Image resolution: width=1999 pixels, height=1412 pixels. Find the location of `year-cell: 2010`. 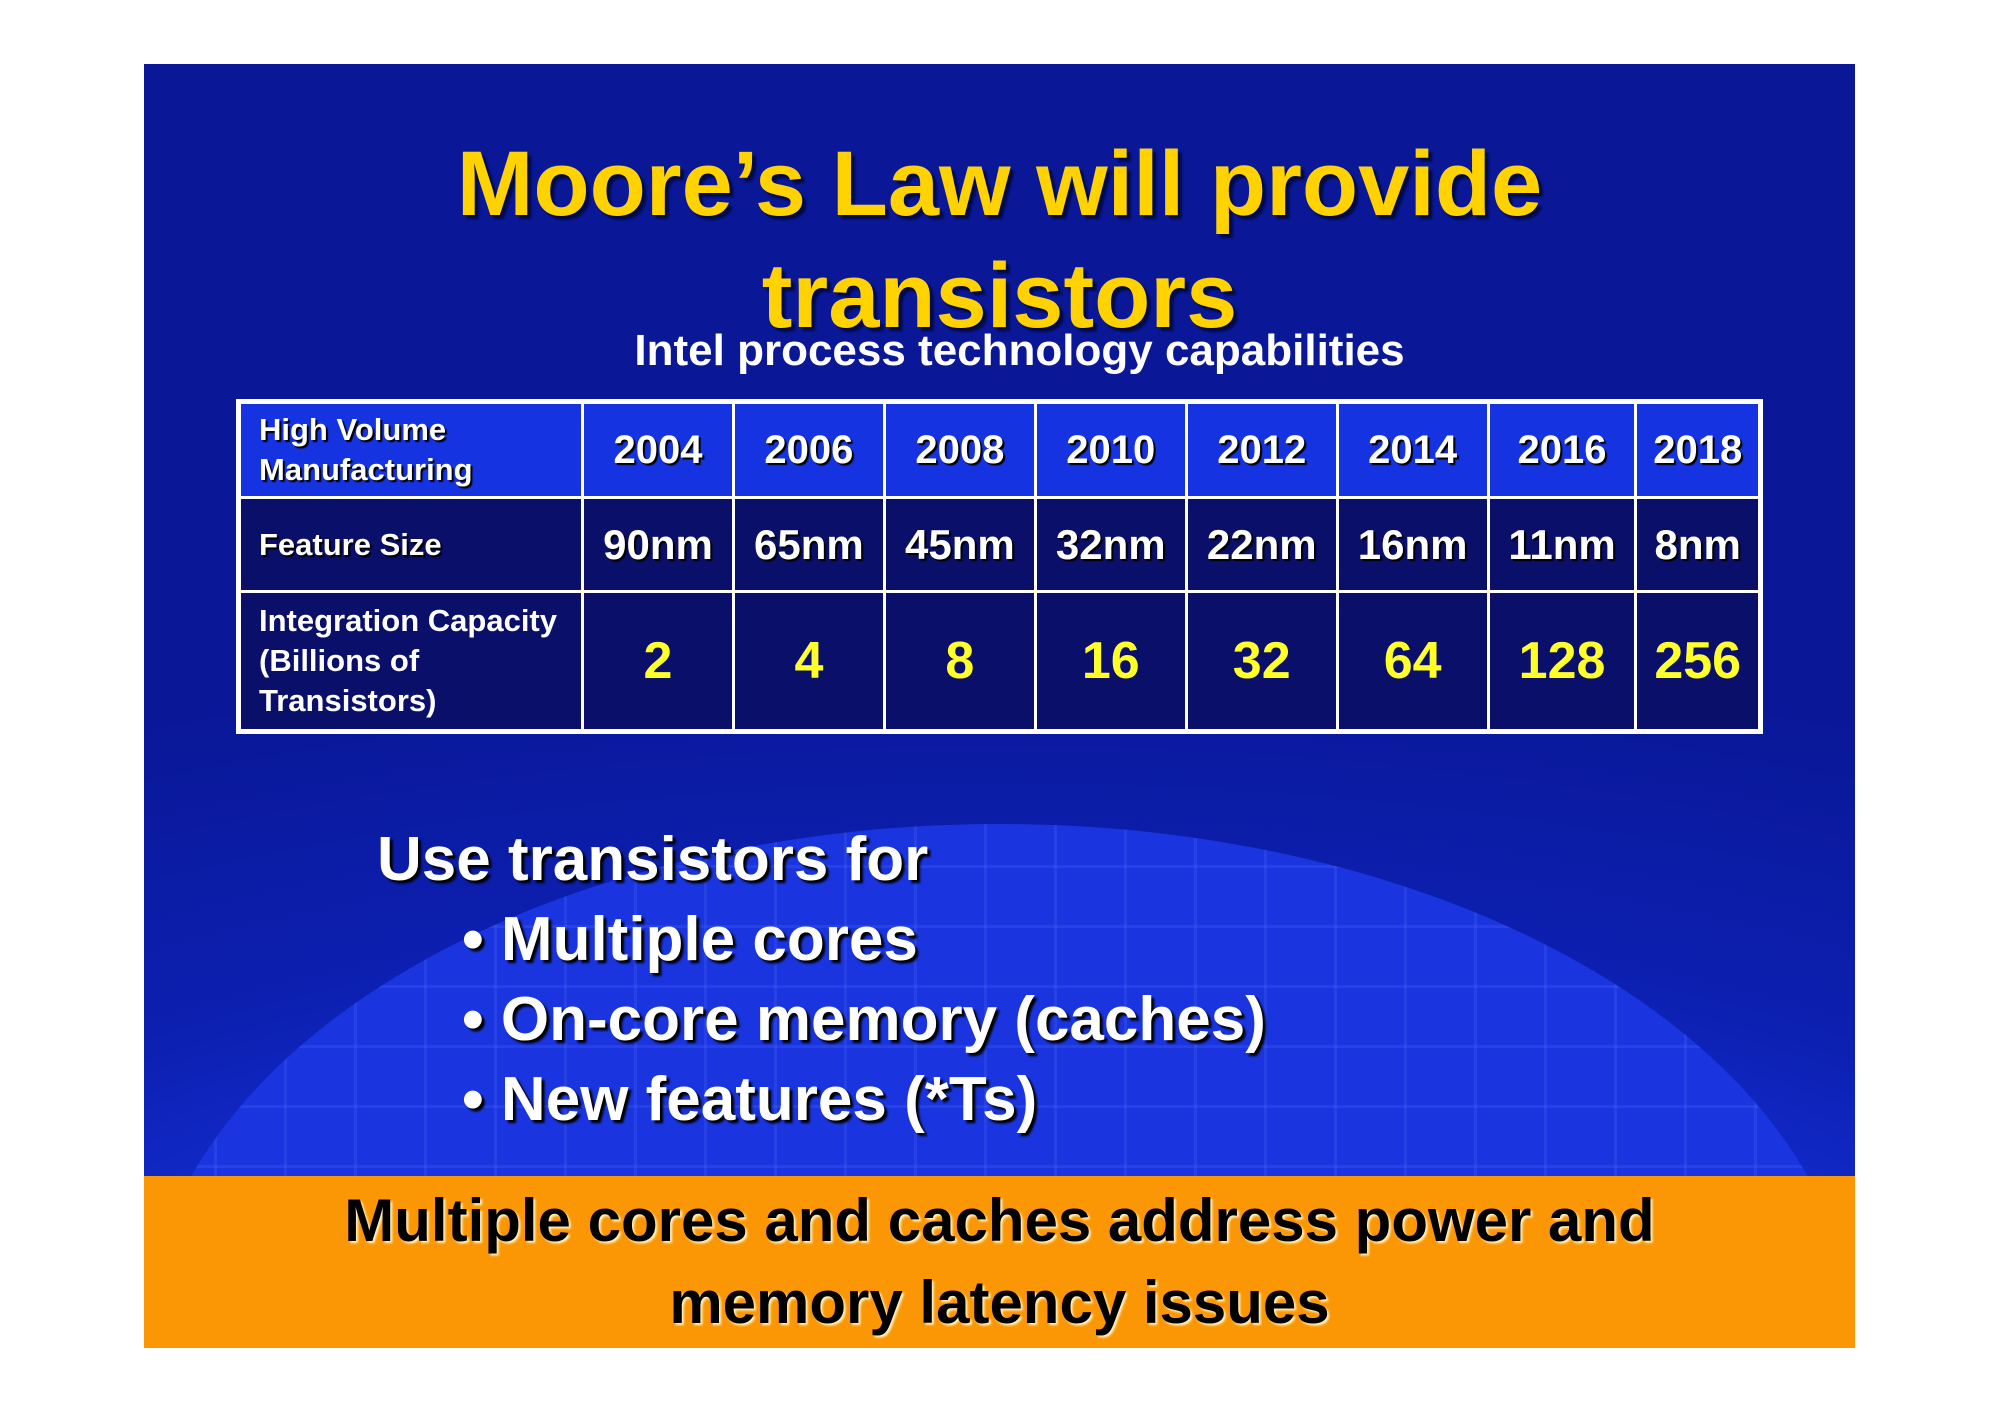

year-cell: 2010 is located at coordinates (1110, 449).